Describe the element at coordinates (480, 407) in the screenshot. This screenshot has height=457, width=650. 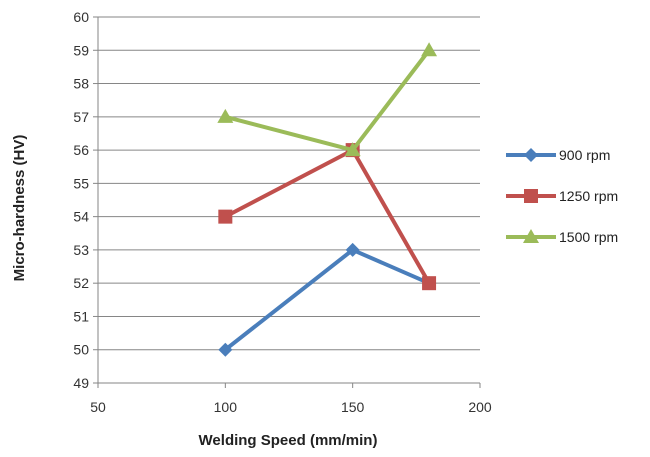
I see `x-tick-label: 200` at that location.